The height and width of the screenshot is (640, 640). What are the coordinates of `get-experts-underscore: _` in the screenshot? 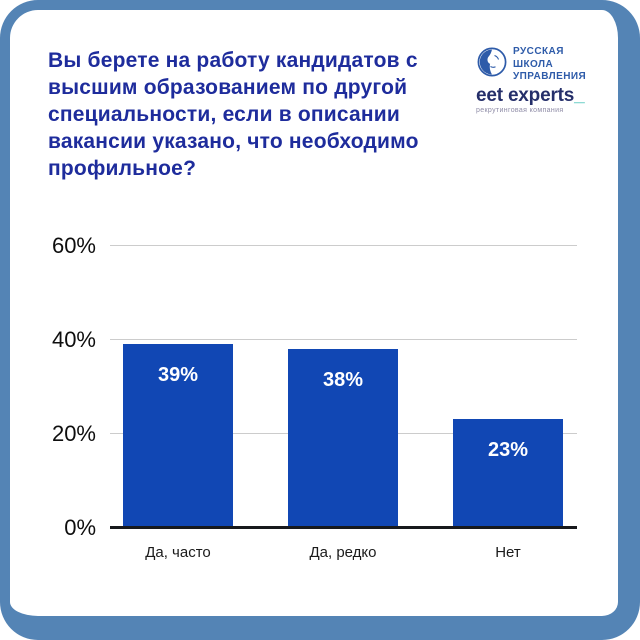 It's located at (579, 95).